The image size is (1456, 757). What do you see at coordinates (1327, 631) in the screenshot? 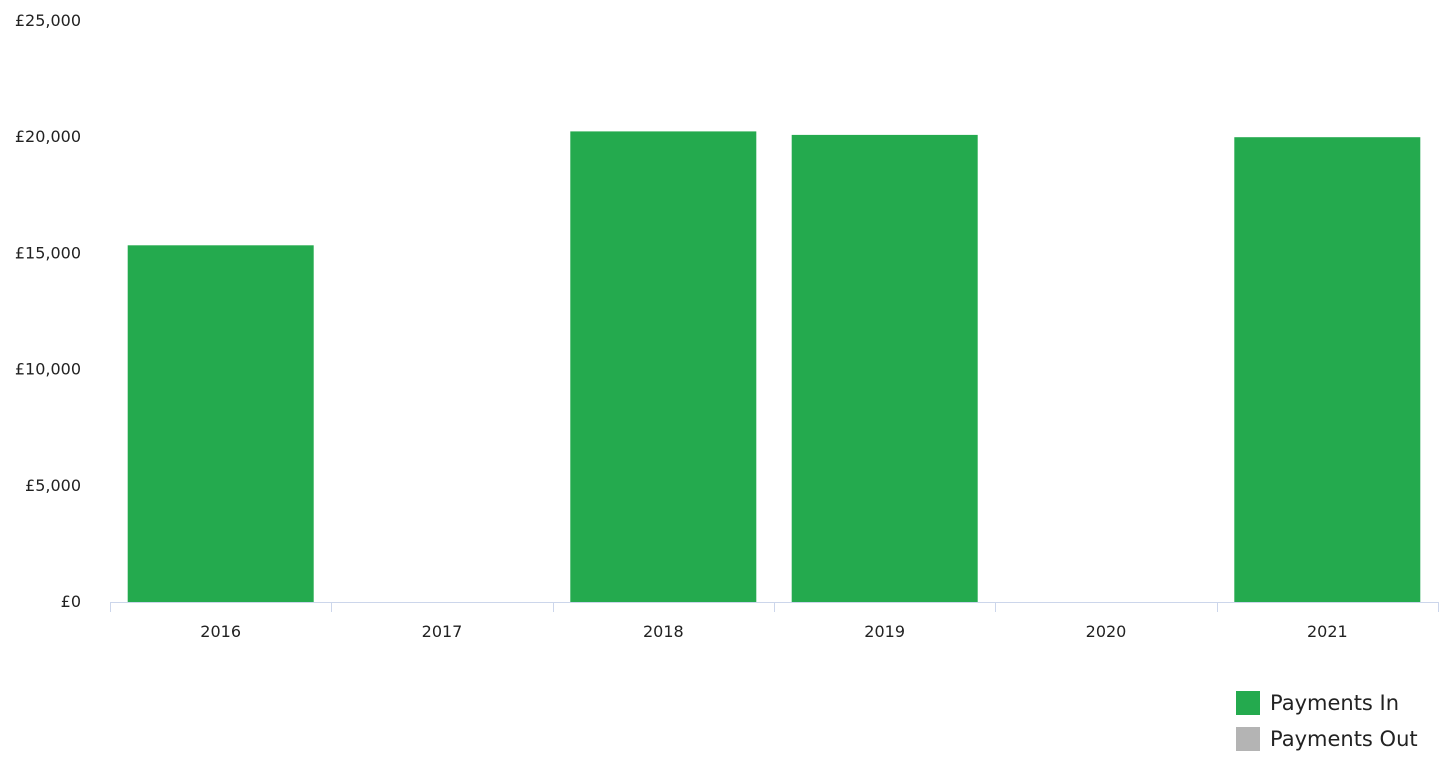
I see `x-tick-label: 2021` at bounding box center [1327, 631].